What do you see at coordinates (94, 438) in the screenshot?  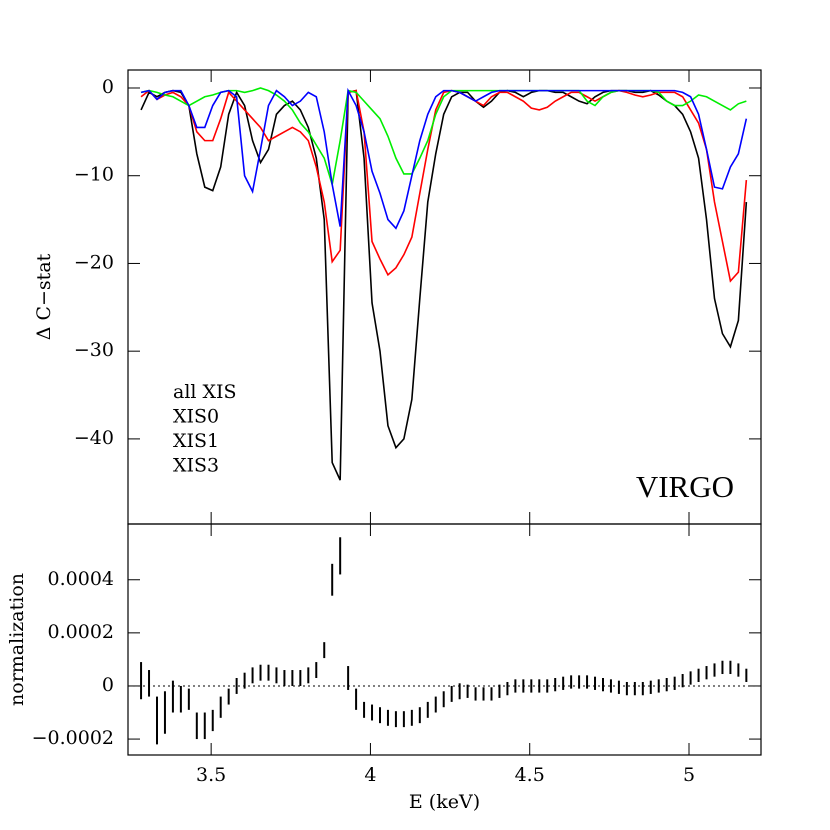 I see `y-tick-label: −40` at bounding box center [94, 438].